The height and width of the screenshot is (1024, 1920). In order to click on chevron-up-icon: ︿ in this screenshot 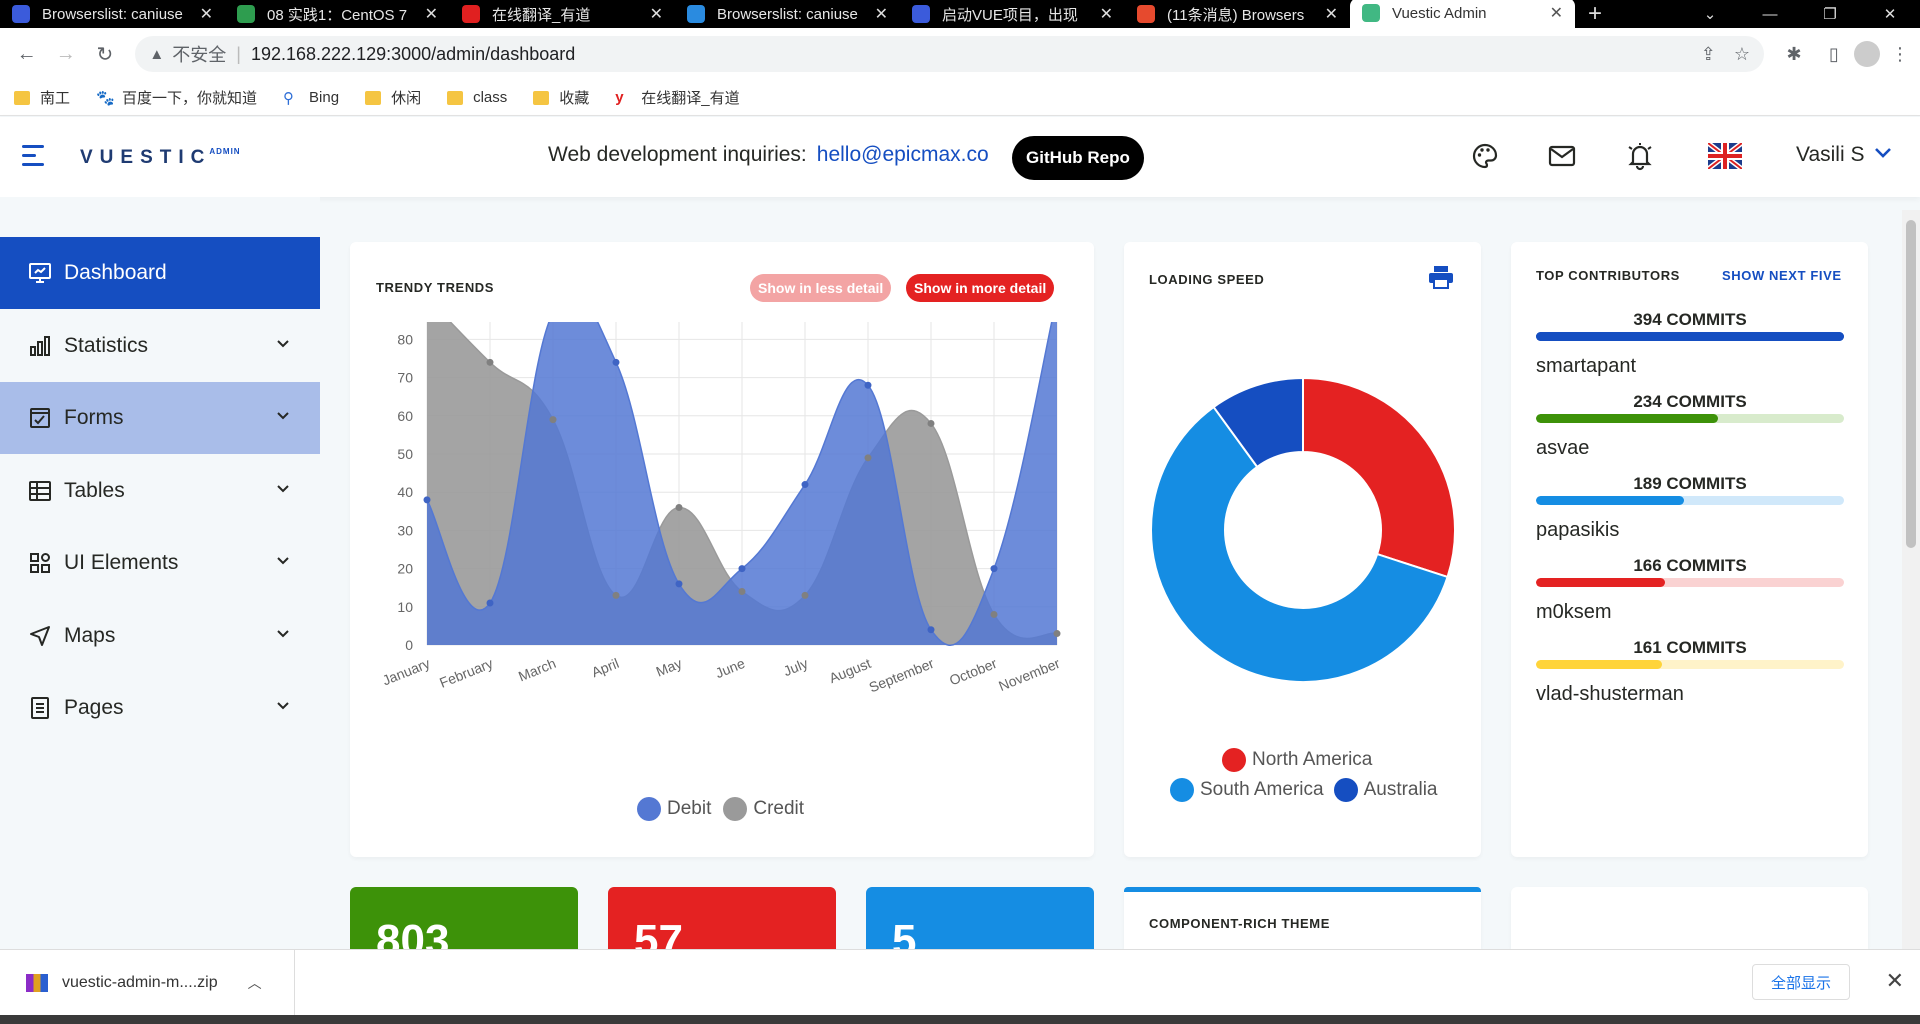, I will do `click(254, 982)`.